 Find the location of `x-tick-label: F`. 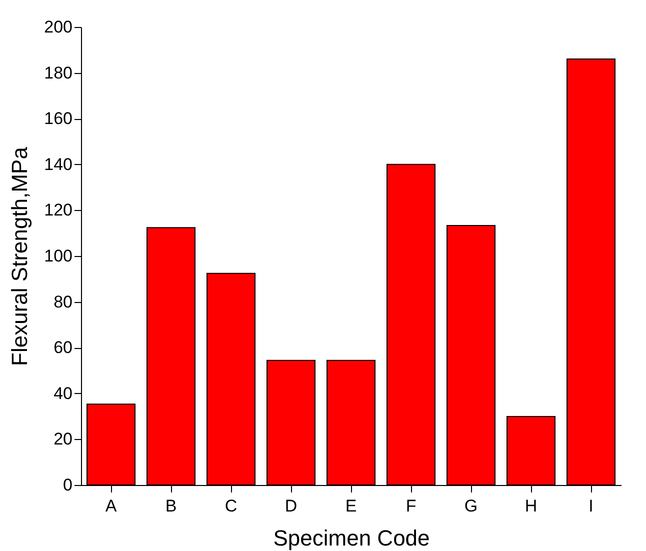

x-tick-label: F is located at coordinates (411, 506).